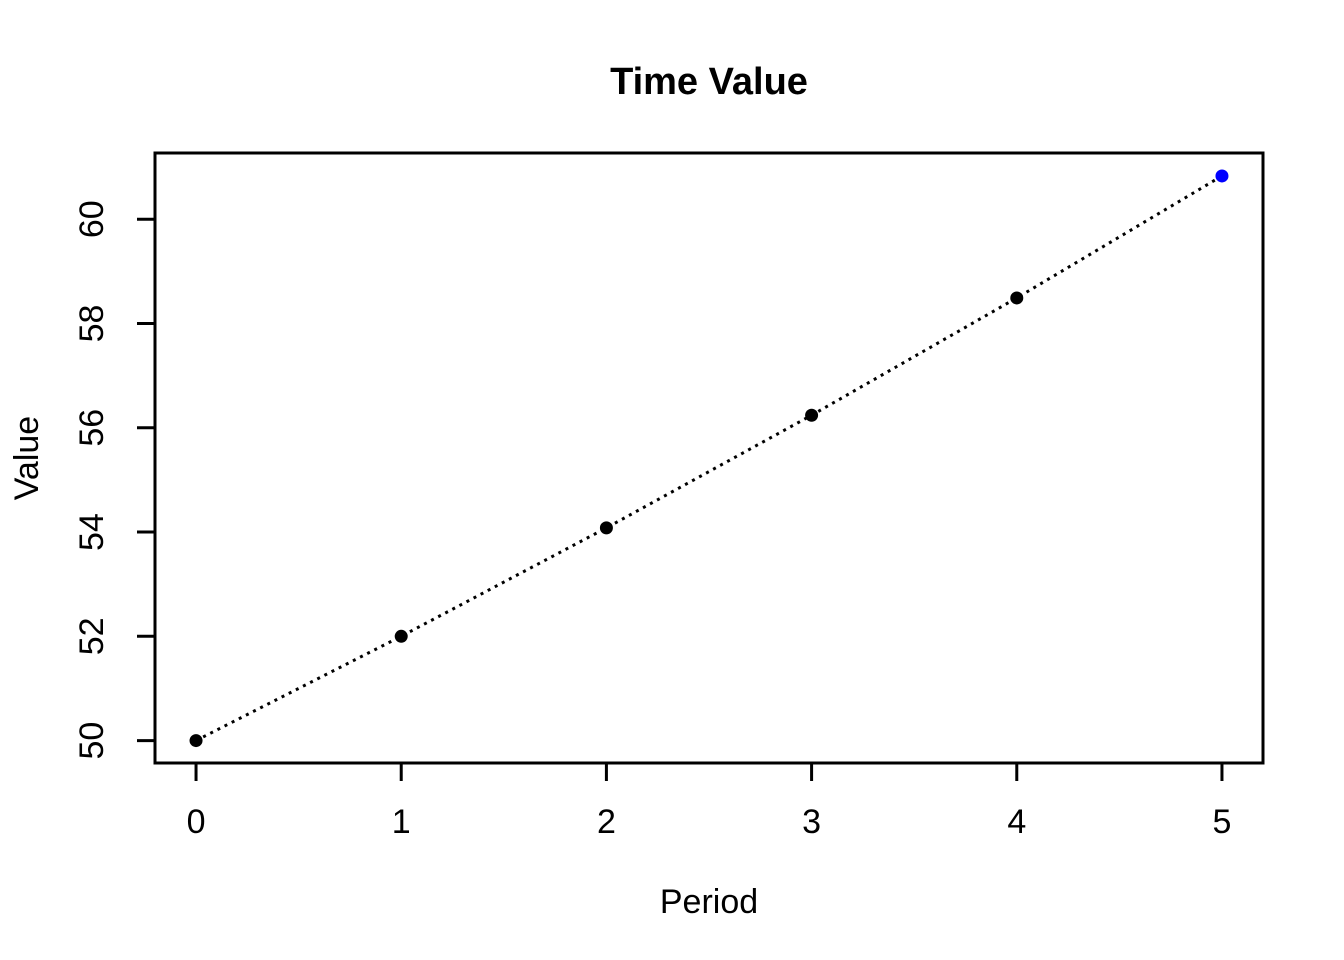 Image resolution: width=1344 pixels, height=960 pixels. What do you see at coordinates (92, 636) in the screenshot?
I see `y-tick-label: 52` at bounding box center [92, 636].